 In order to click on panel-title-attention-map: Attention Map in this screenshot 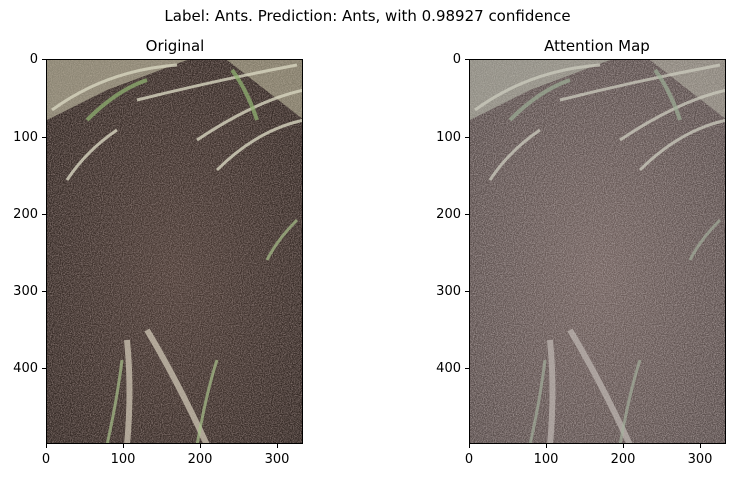, I will do `click(597, 46)`.